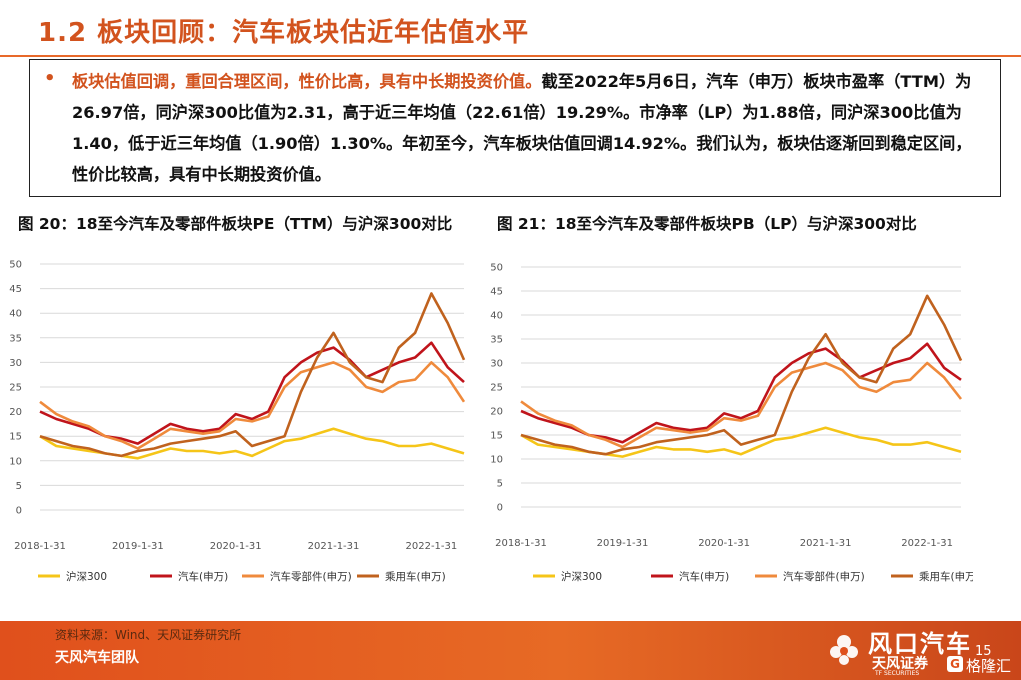  I want to click on watermark-text: 格隆汇, so click(989, 666).